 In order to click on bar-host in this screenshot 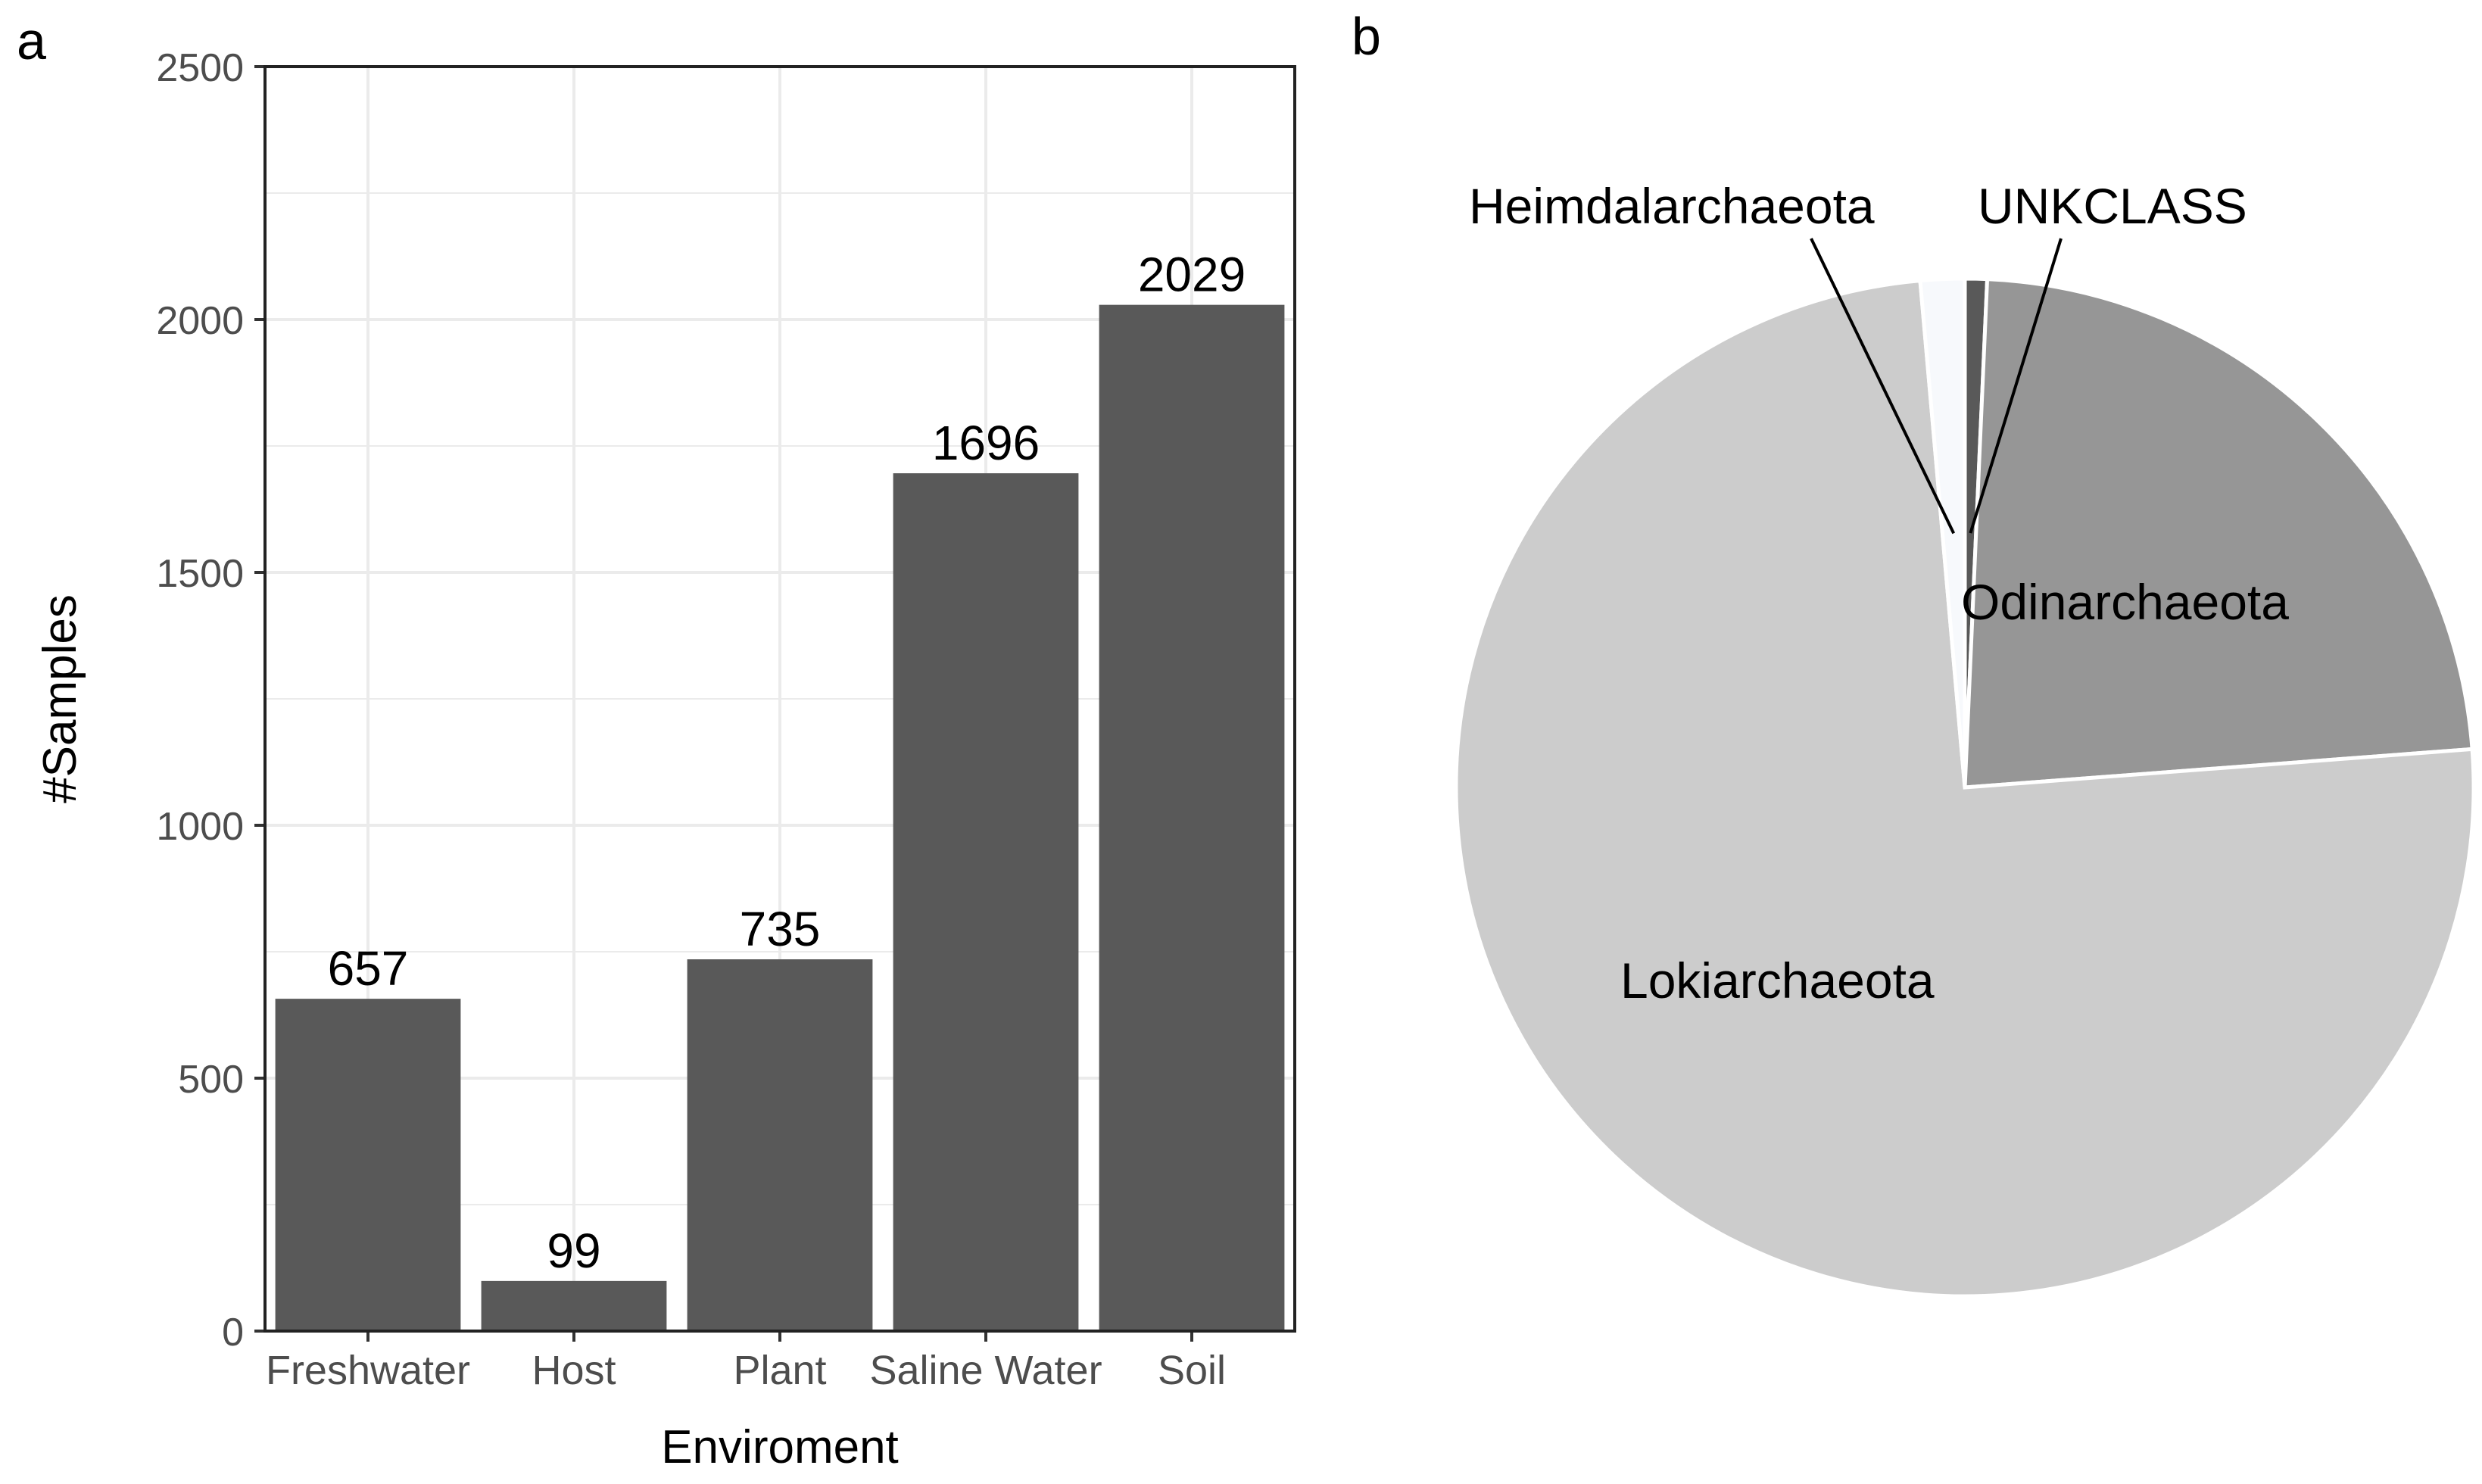, I will do `click(574, 1305)`.